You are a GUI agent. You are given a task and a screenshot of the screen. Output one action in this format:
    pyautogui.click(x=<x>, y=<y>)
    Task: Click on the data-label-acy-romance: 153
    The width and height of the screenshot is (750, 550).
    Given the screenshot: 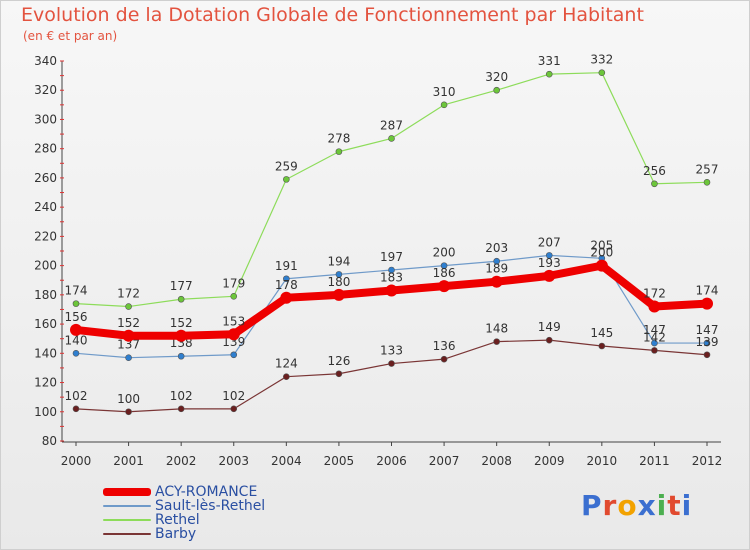 What is the action you would take?
    pyautogui.click(x=233, y=321)
    